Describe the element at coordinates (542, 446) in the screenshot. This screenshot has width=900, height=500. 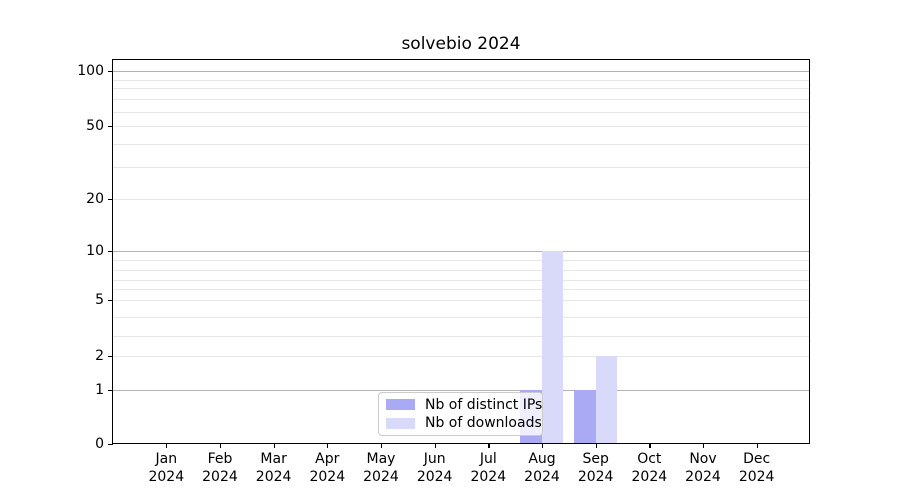
I see `x-tick-mark-aug-2024` at that location.